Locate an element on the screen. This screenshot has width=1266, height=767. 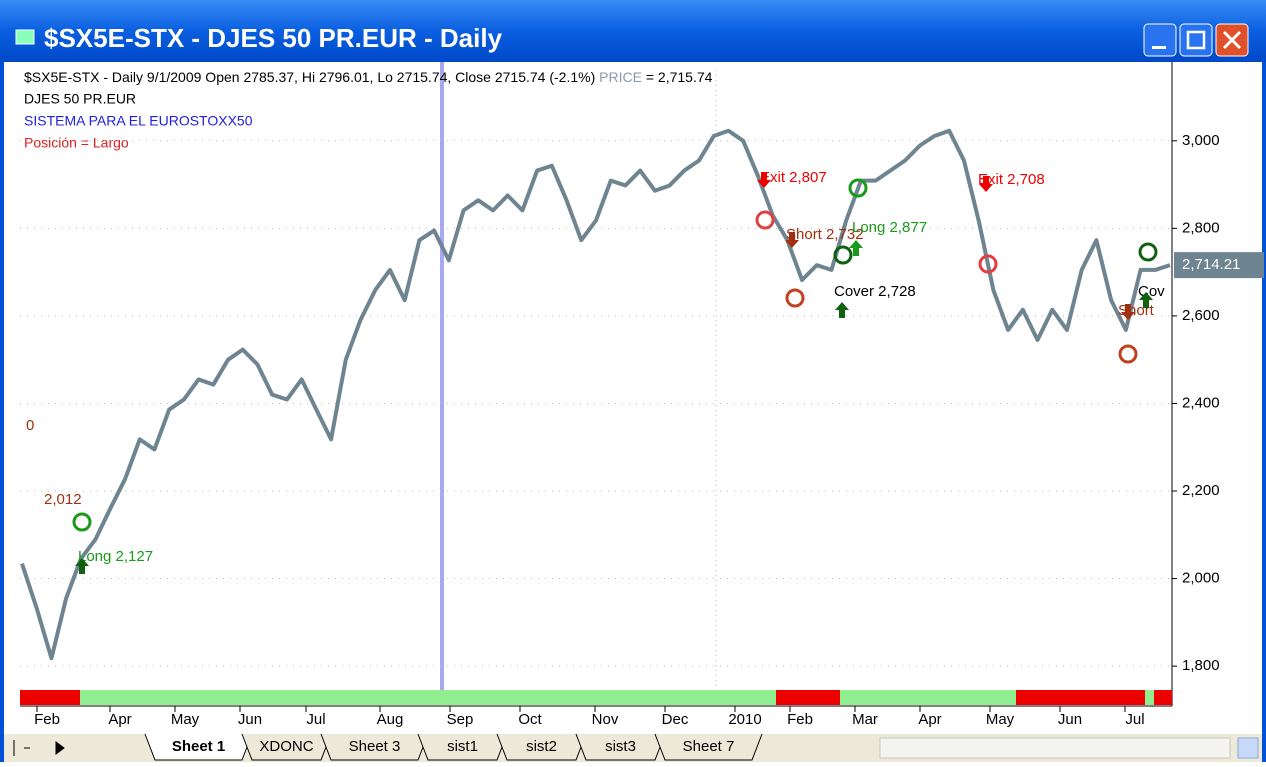
signal-label: 2,012 is located at coordinates (63, 499).